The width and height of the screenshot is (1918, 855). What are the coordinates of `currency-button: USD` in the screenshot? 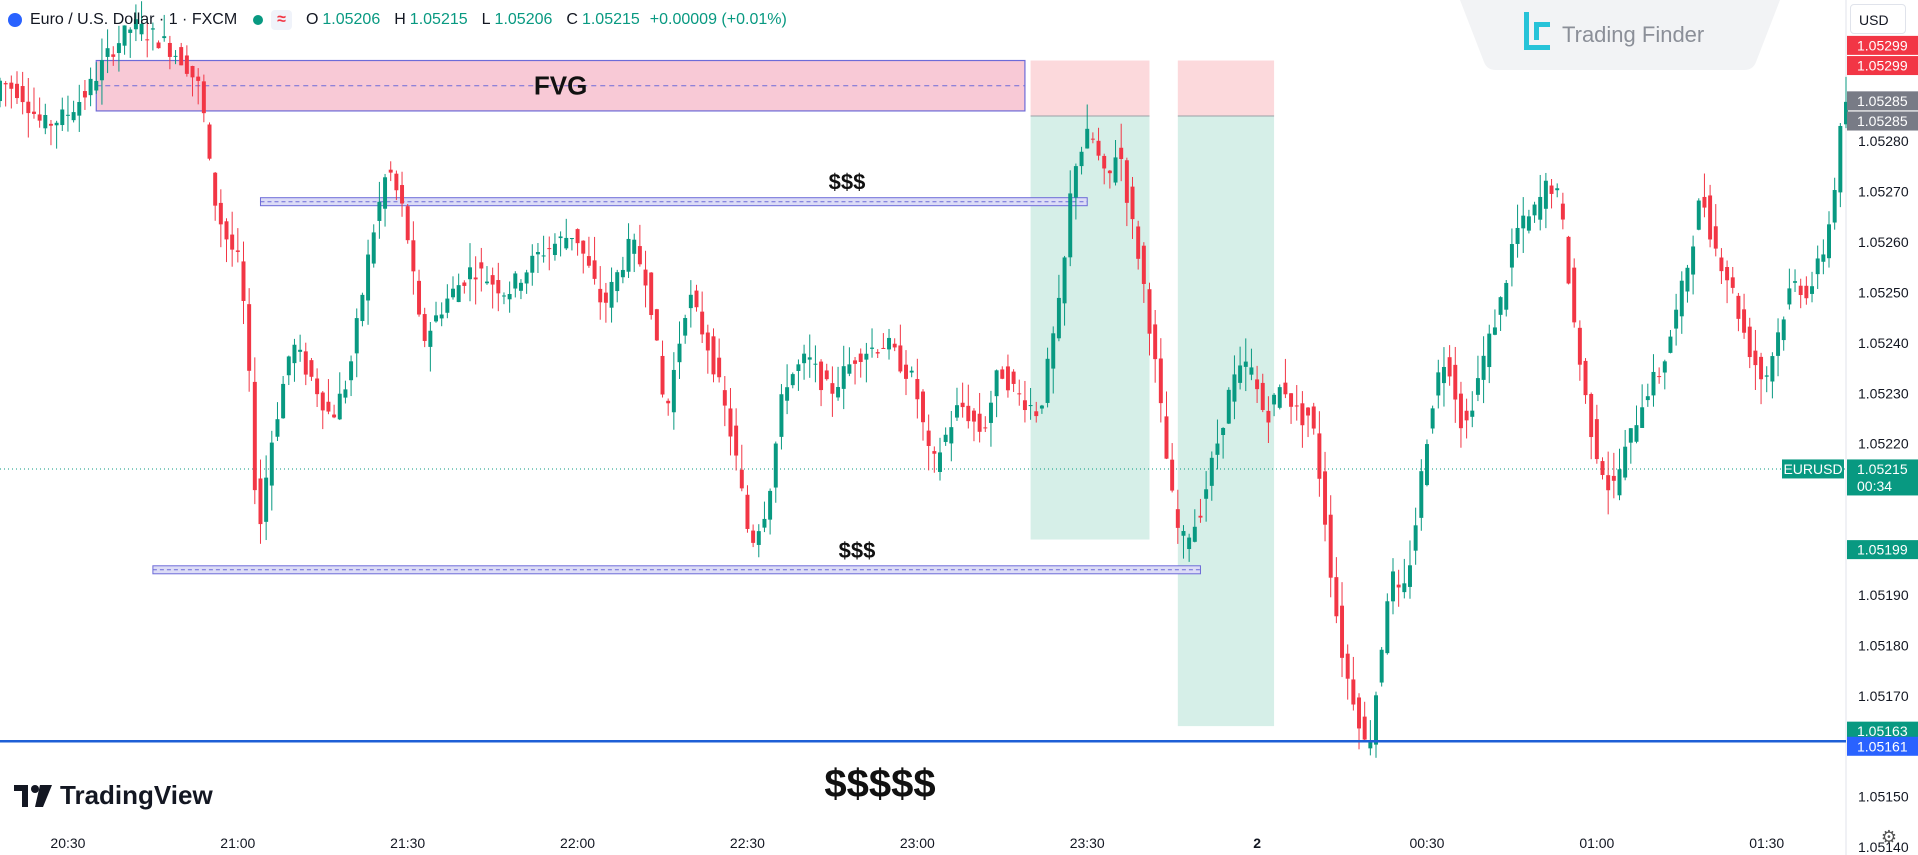 It's located at (1878, 19).